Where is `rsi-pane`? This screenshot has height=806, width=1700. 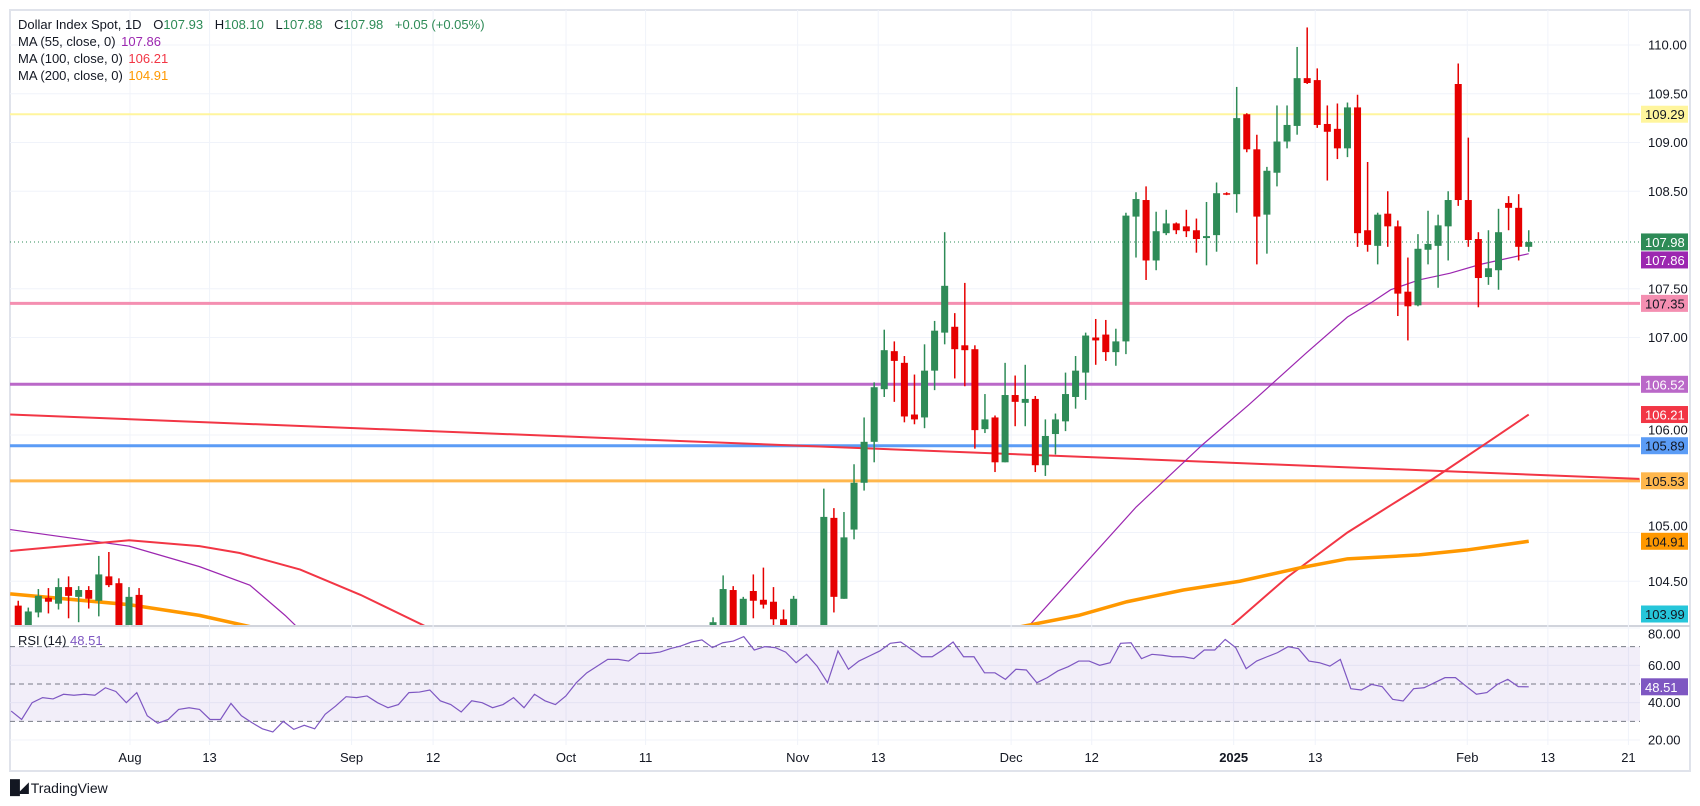 rsi-pane is located at coordinates (825, 684).